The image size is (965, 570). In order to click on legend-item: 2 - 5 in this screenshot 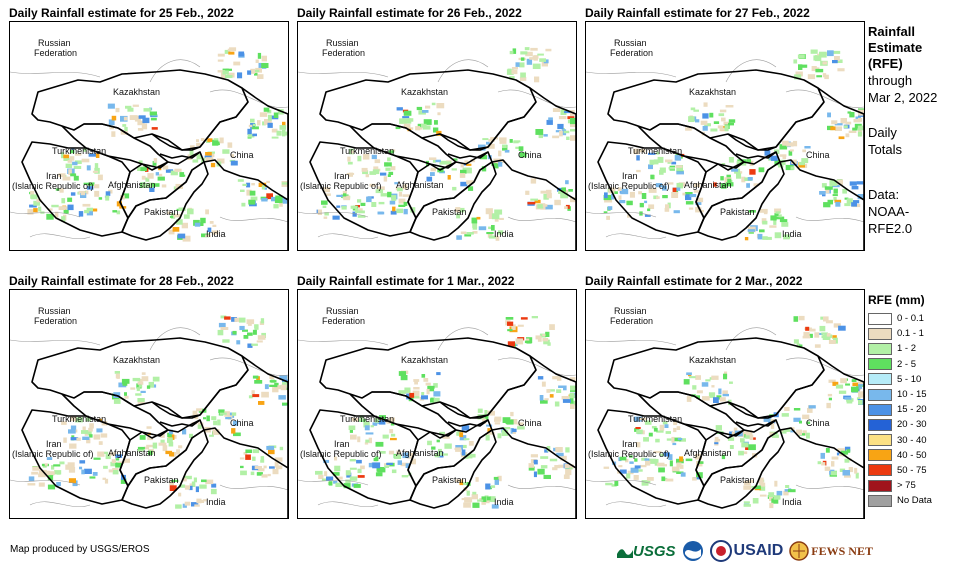, I will do `click(900, 364)`.